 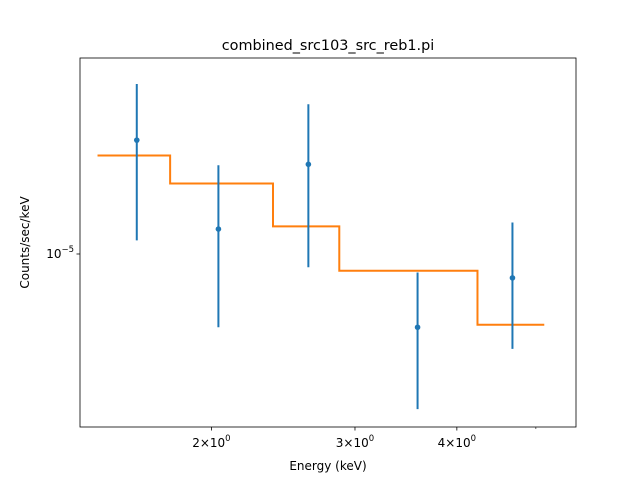 I want to click on x-tick-label: 2×100, so click(x=211, y=442).